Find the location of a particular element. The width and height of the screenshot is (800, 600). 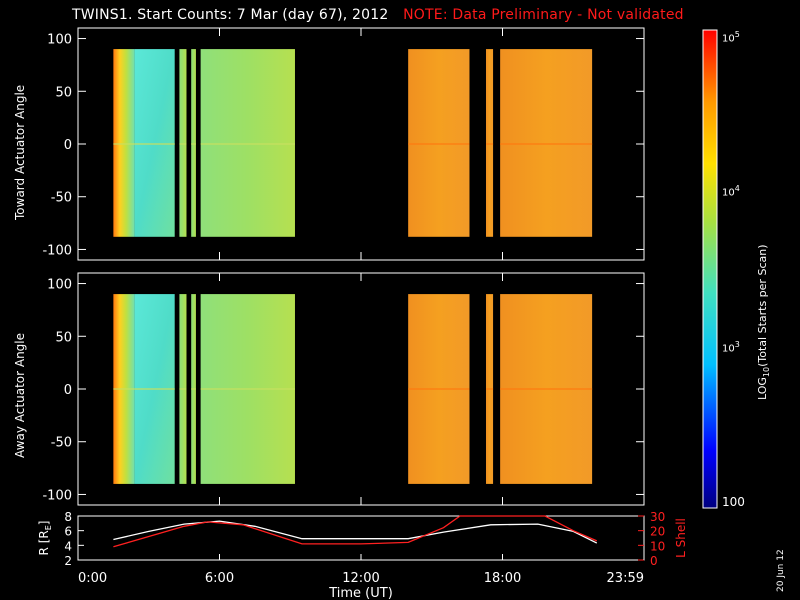

orbit-xtick-label: 23:59 is located at coordinates (625, 578).